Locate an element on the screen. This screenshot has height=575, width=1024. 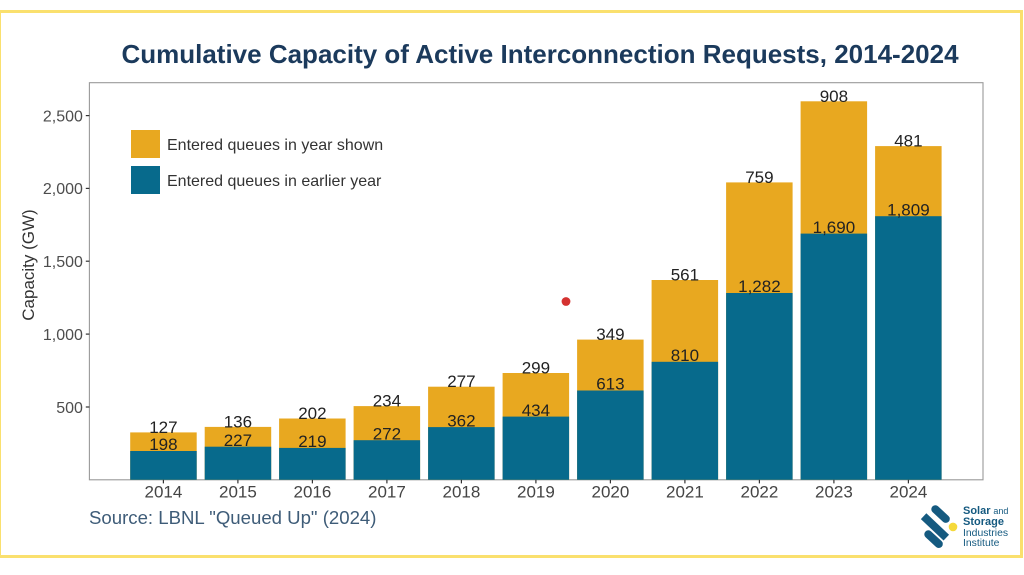
svg-text: 613 is located at coordinates (610, 384).